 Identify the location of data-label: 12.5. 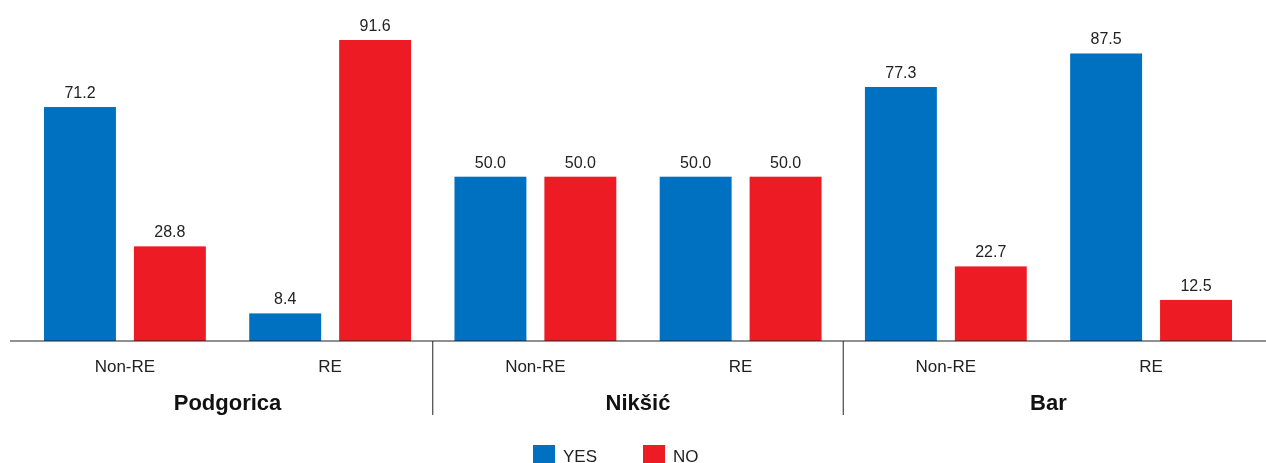
(1196, 285).